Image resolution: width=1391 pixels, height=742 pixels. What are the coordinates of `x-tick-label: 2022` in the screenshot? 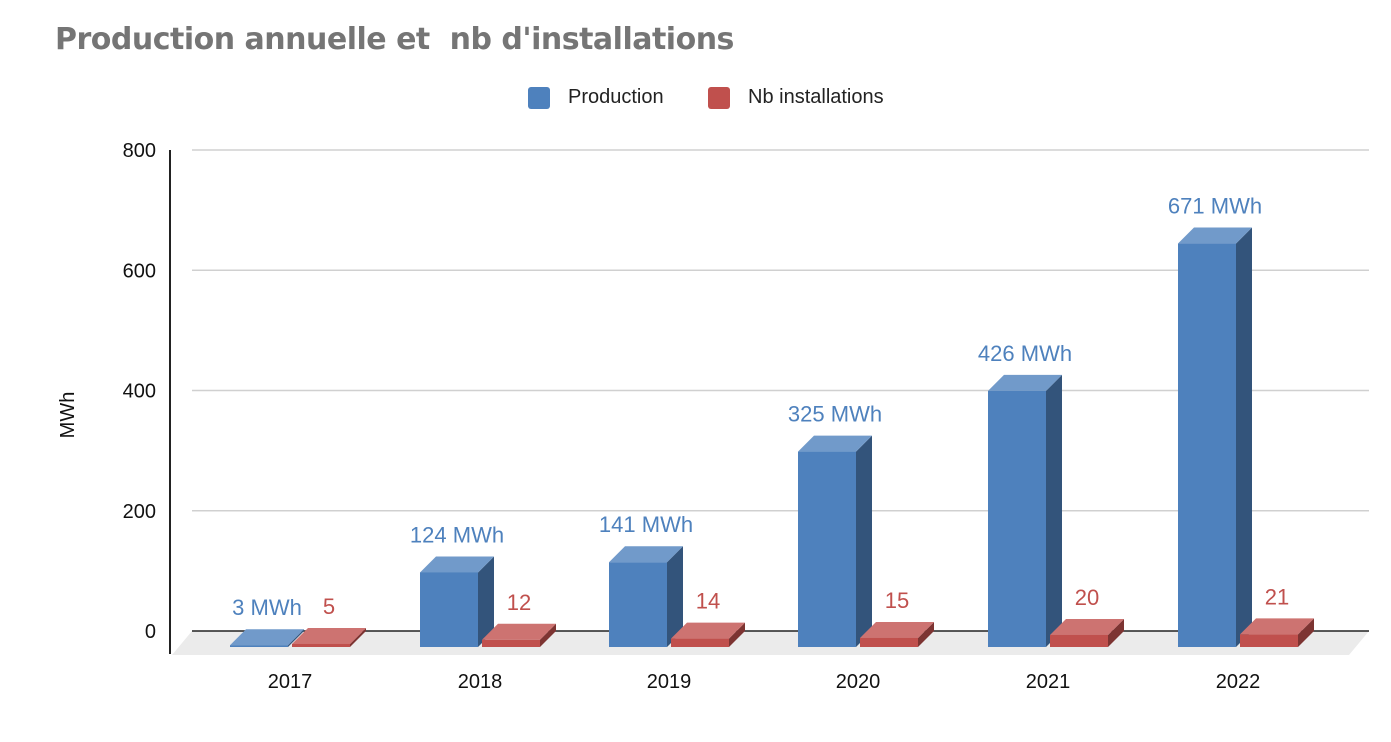 It's located at (1238, 682).